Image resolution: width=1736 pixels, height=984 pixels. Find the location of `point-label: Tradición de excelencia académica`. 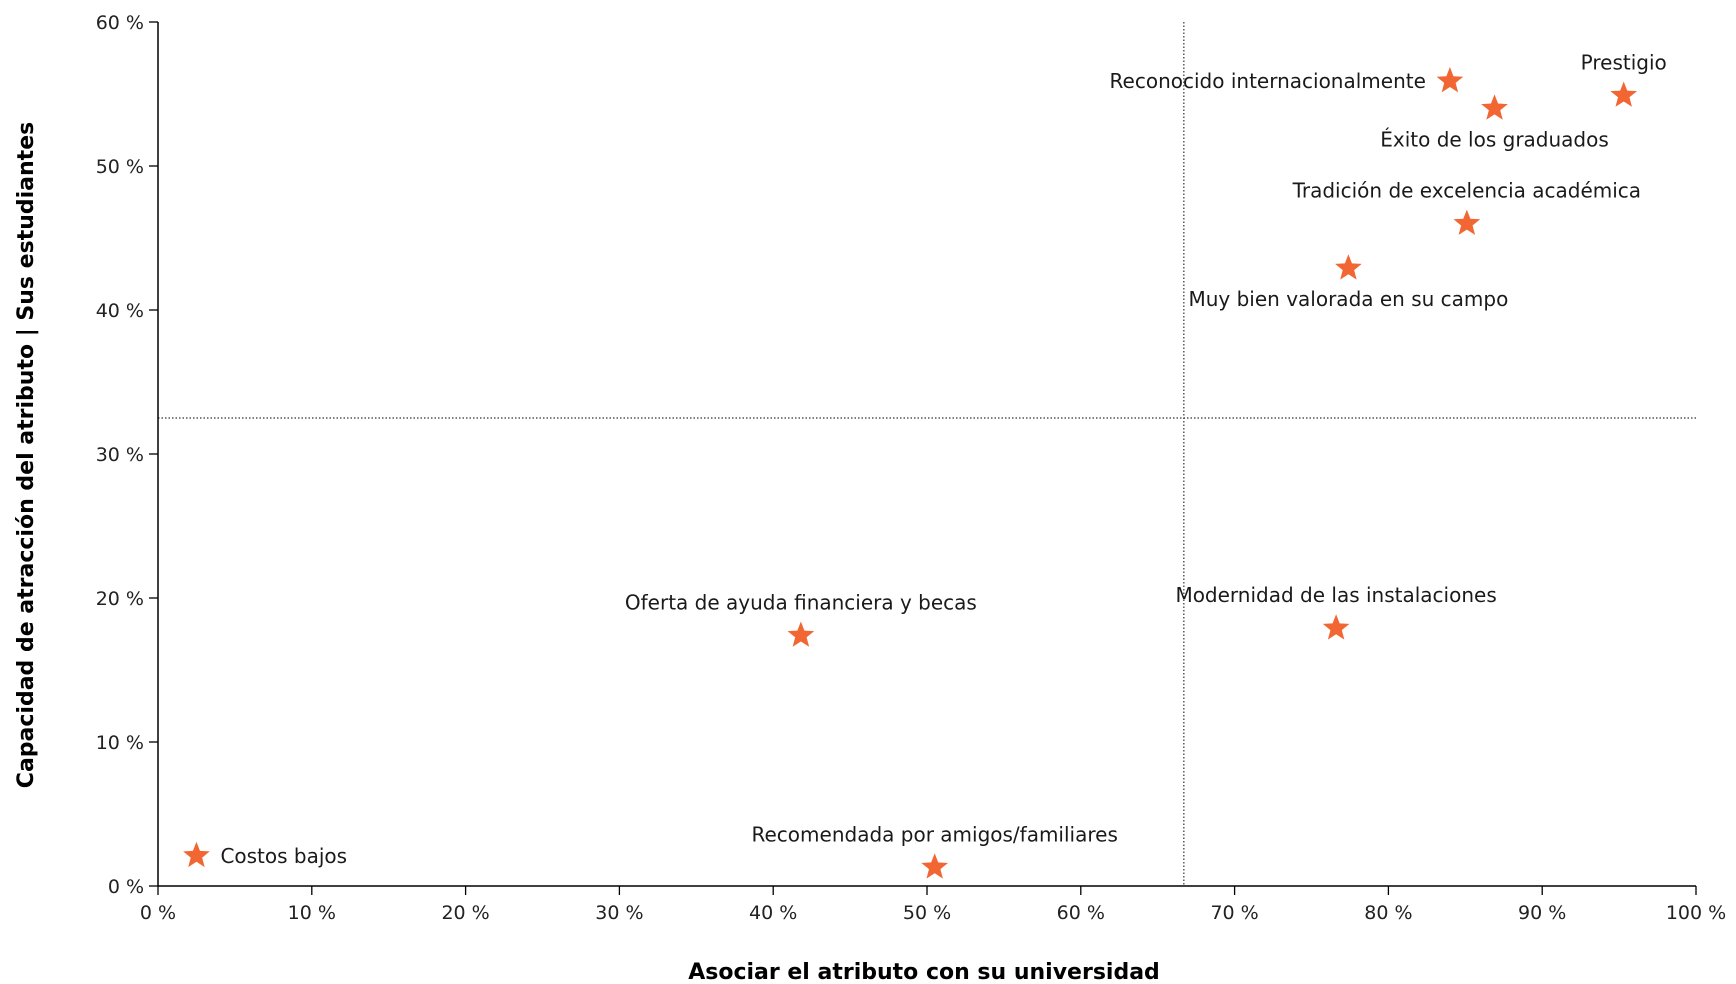

point-label: Tradición de excelencia académica is located at coordinates (1466, 191).